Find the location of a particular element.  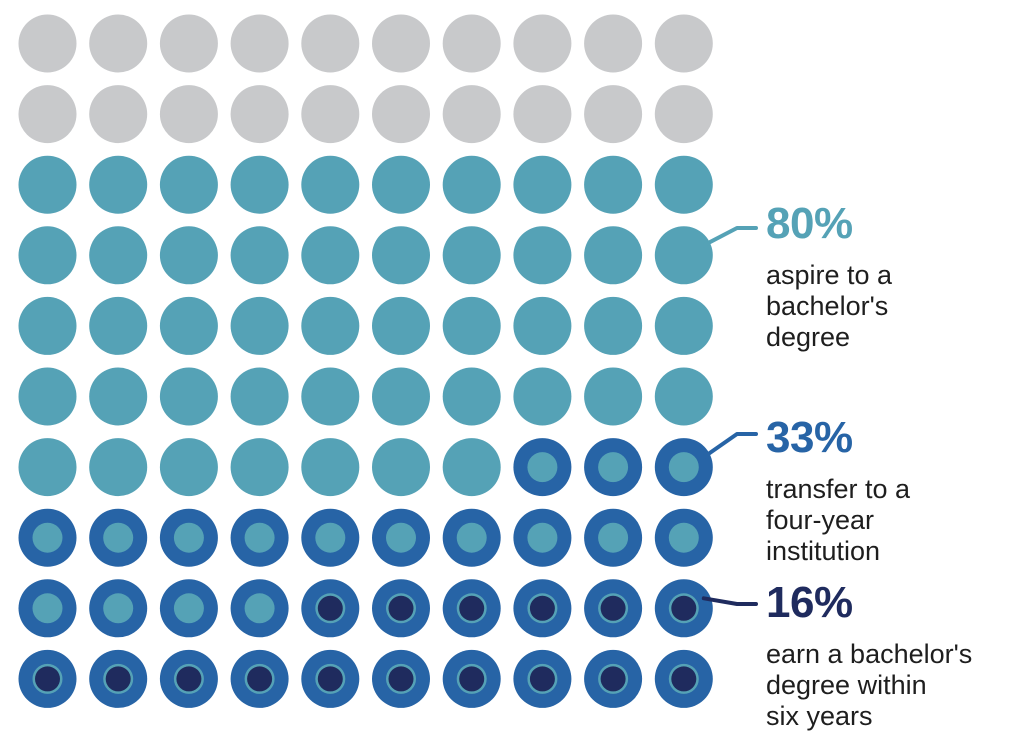

callout-line-earn is located at coordinates (729, 601).